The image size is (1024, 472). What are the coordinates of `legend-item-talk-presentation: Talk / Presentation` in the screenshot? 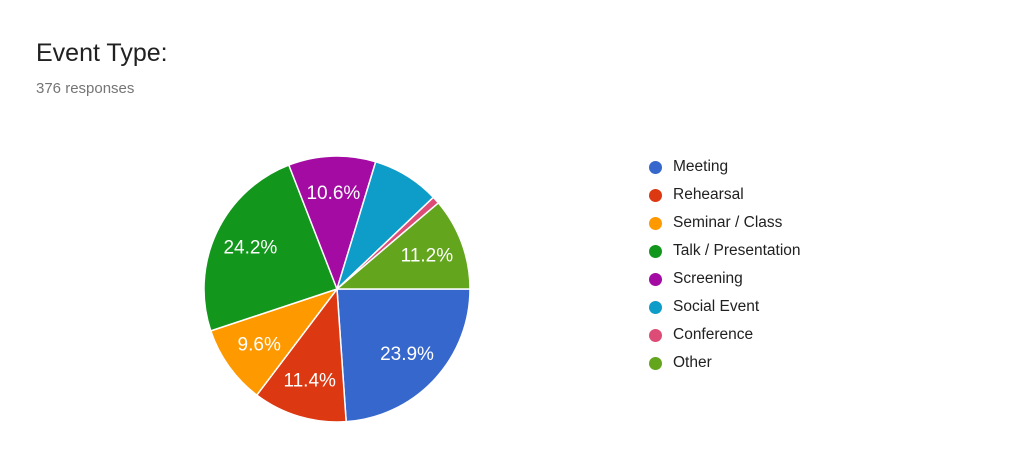 It's located at (725, 251).